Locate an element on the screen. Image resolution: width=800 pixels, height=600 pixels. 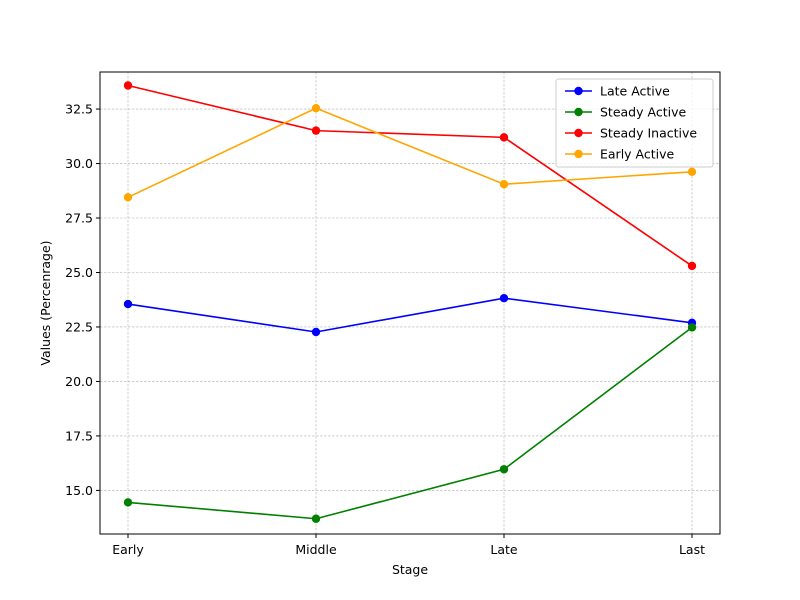
legend-label: Late Active is located at coordinates (635, 91).